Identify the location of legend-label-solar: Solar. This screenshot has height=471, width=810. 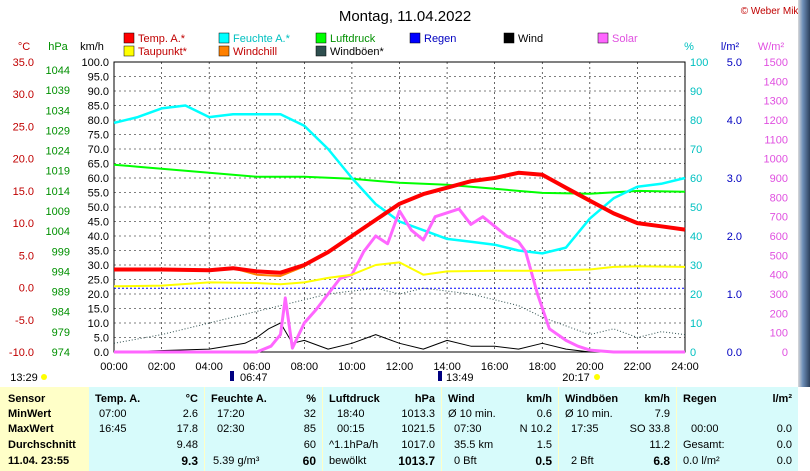
(625, 39).